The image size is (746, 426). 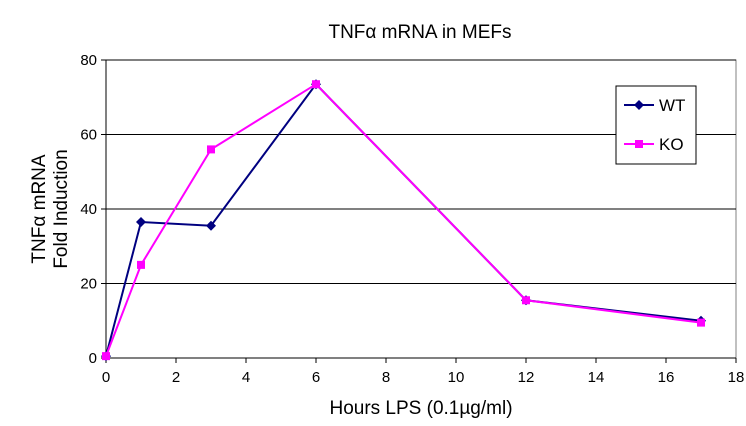 What do you see at coordinates (666, 377) in the screenshot?
I see `x-tick-label-16: 16` at bounding box center [666, 377].